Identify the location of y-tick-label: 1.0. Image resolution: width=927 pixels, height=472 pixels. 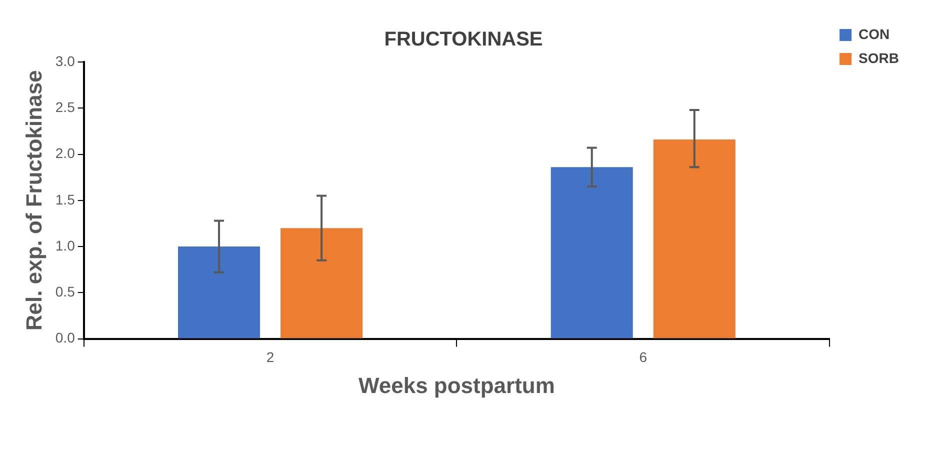
(65, 245).